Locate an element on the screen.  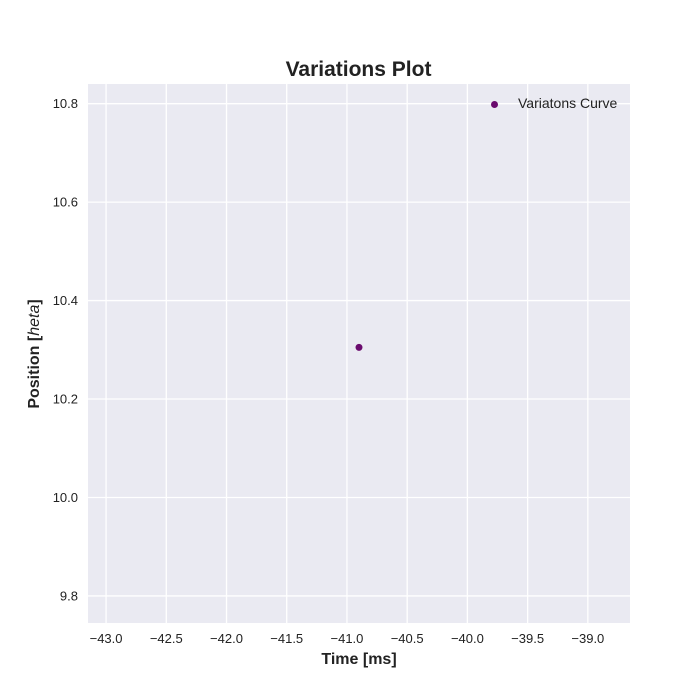
legend-entry-label: Variatons Curve is located at coordinates (568, 103).